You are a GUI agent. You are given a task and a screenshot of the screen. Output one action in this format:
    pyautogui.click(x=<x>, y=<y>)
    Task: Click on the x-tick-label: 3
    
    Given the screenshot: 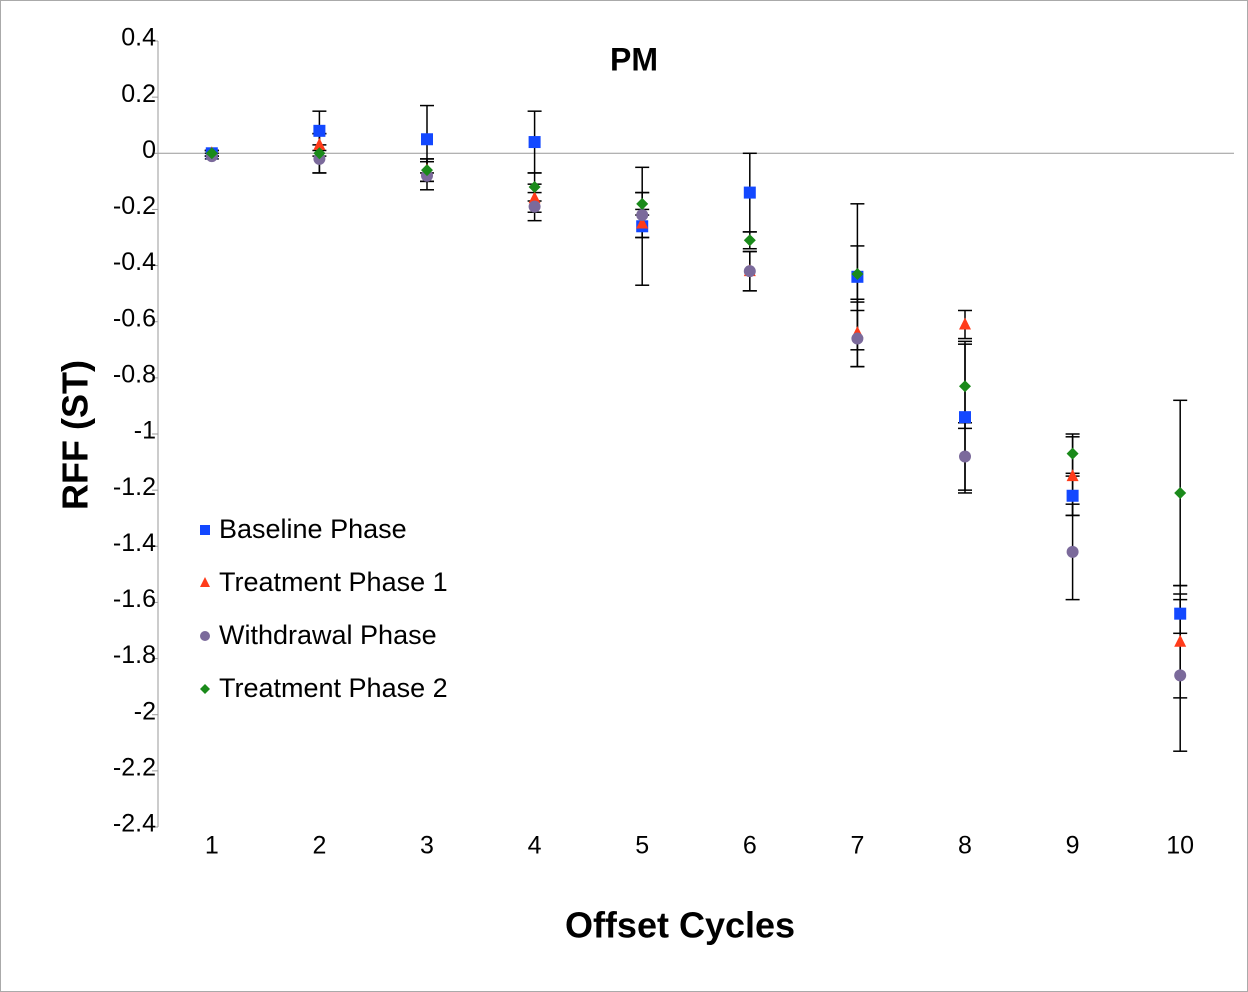 What is the action you would take?
    pyautogui.click(x=427, y=846)
    